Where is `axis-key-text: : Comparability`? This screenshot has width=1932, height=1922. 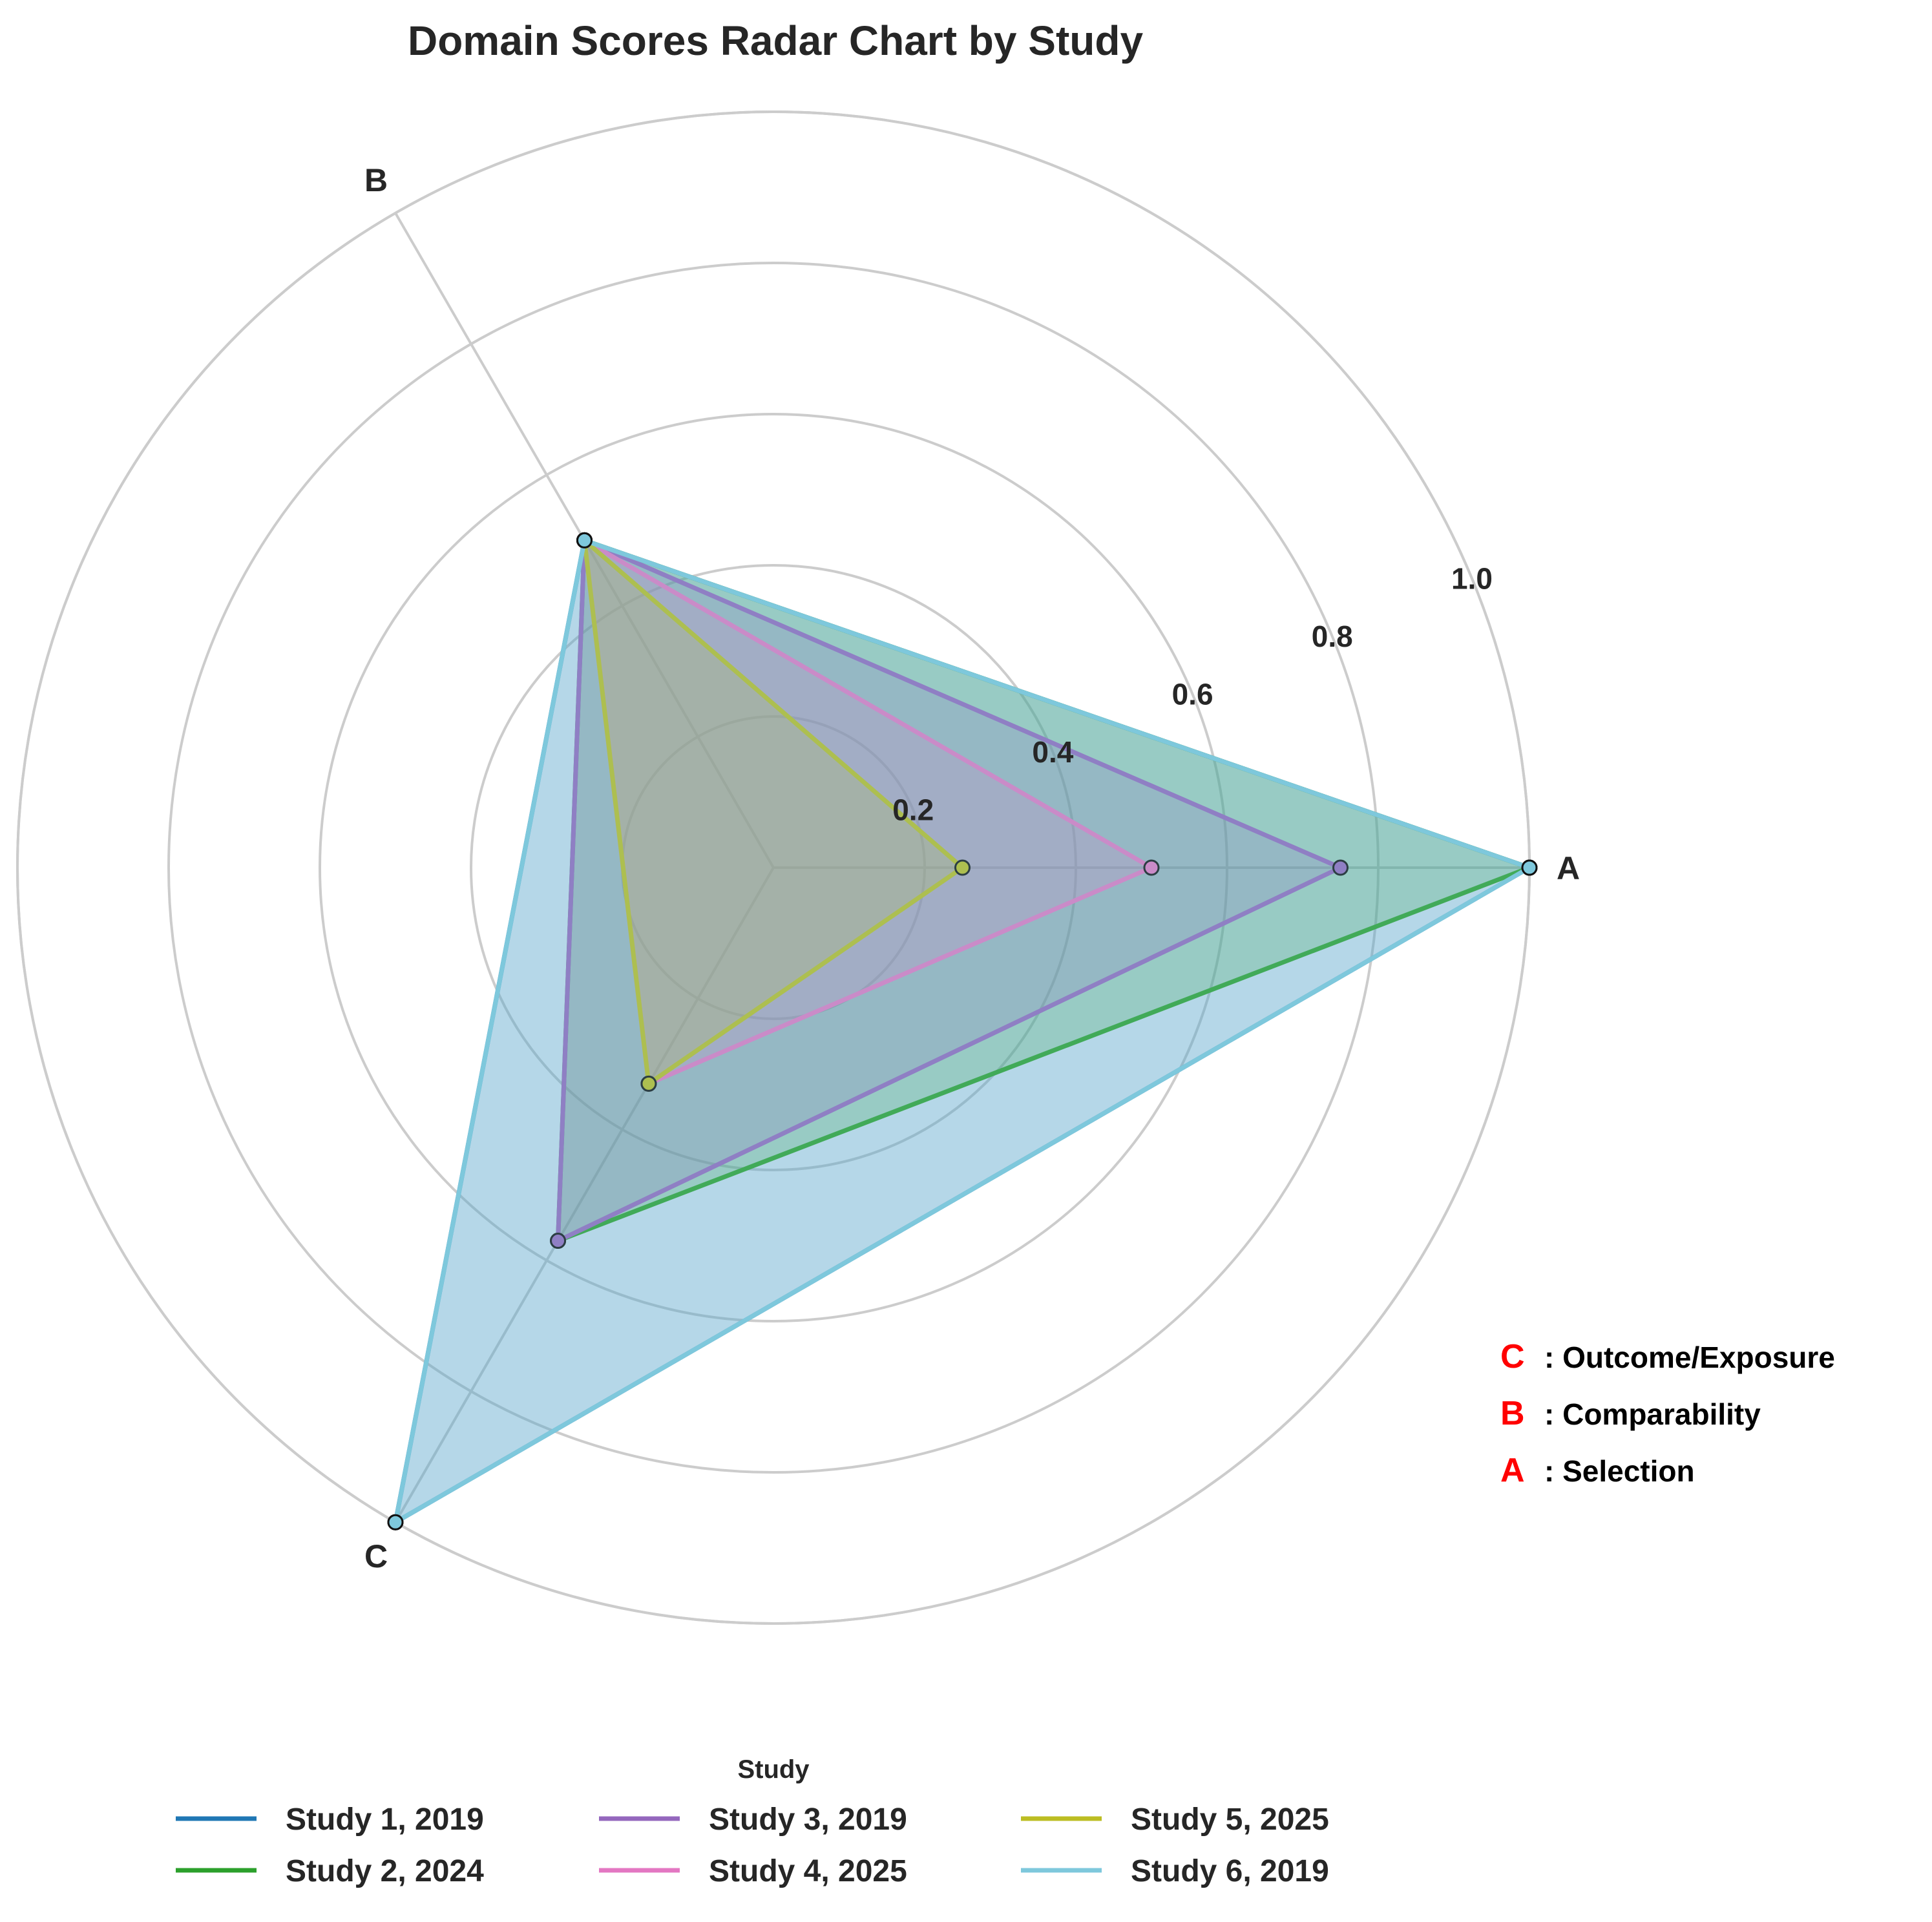 axis-key-text: : Comparability is located at coordinates (1652, 1414).